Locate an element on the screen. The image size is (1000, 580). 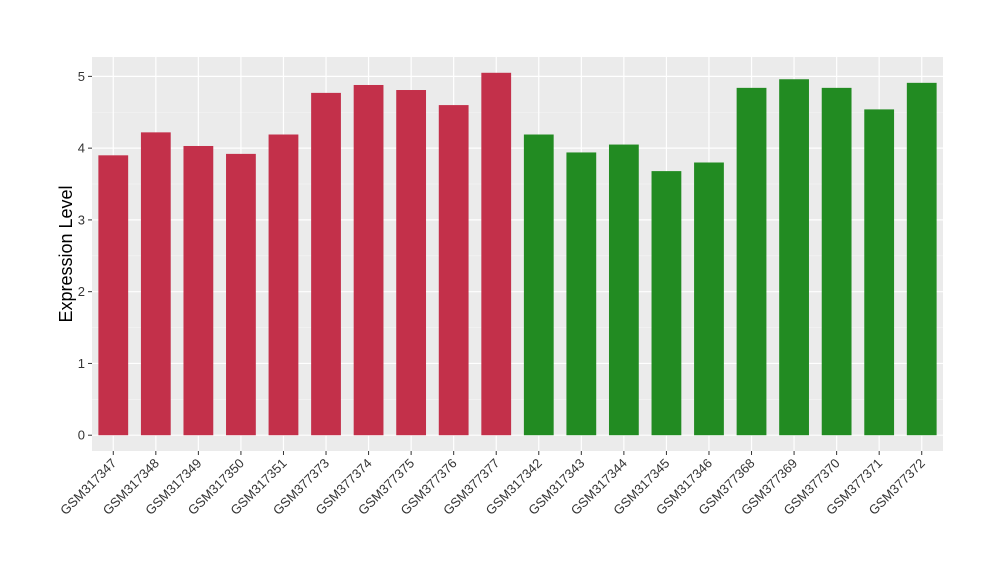
bar-GSM317346 is located at coordinates (709, 299).